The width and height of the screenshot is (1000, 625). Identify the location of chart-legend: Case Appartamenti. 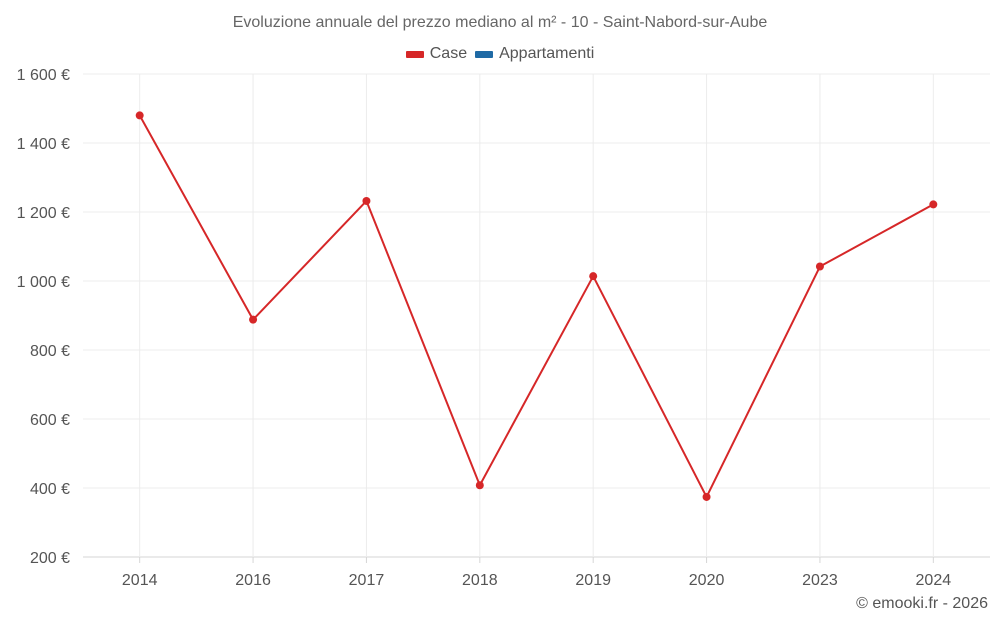
(500, 54).